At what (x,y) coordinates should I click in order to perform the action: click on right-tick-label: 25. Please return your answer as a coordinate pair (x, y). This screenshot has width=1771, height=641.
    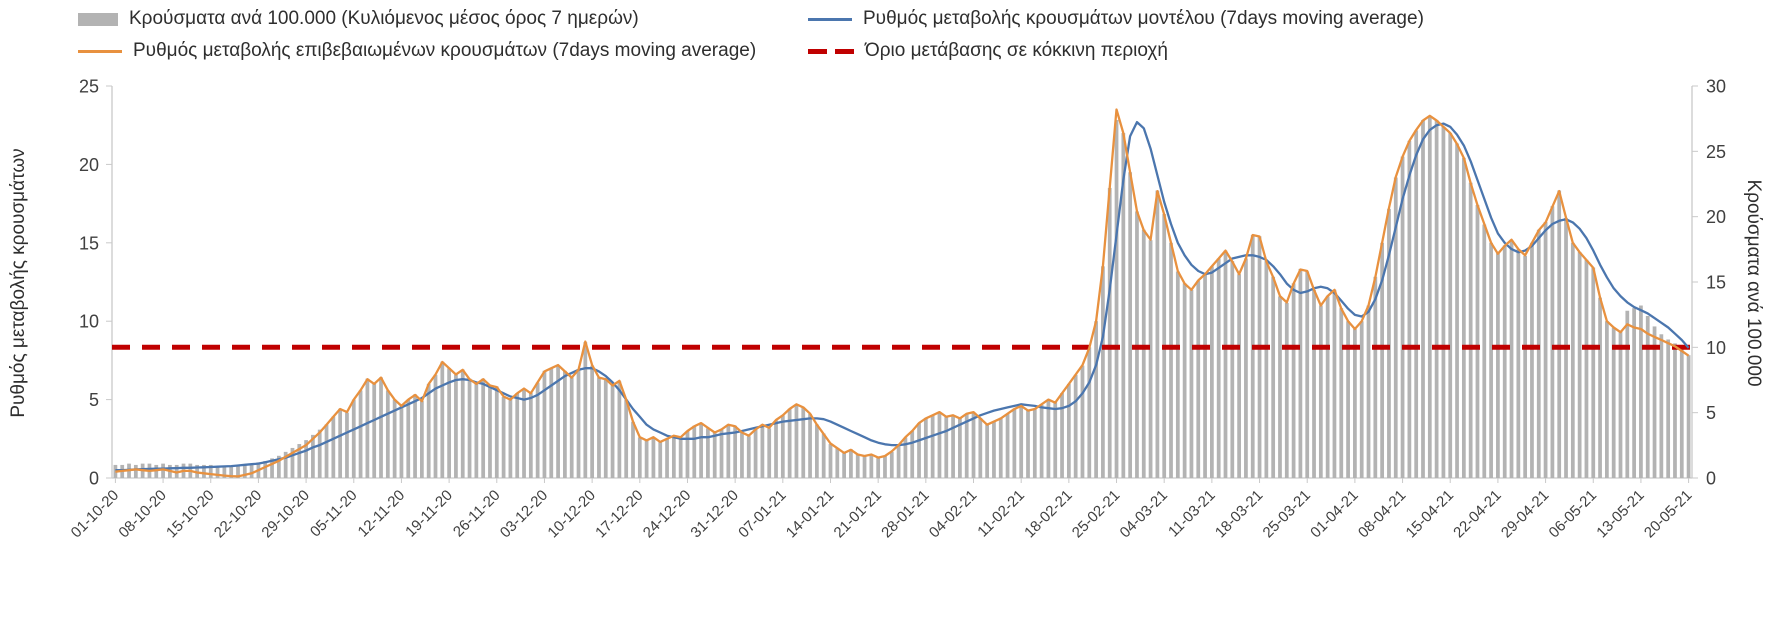
    Looking at the image, I should click on (1716, 152).